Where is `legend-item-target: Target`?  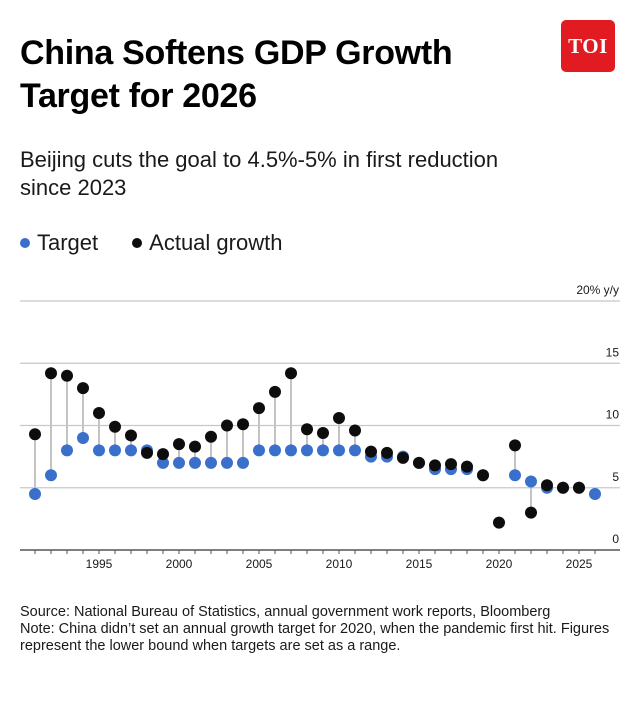
legend-item-target: Target is located at coordinates (59, 243).